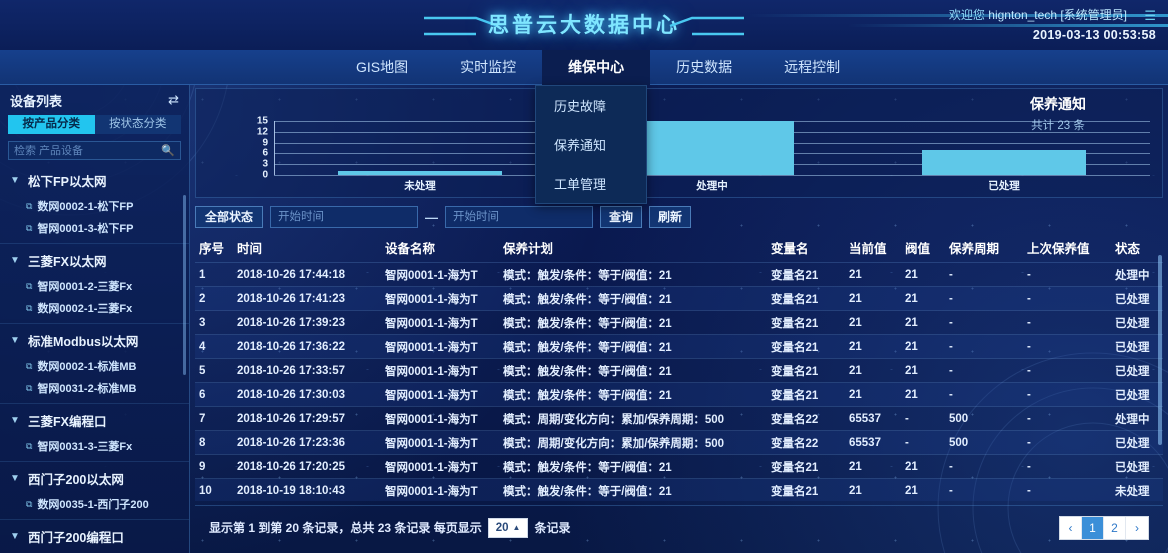 The width and height of the screenshot is (1168, 553). What do you see at coordinates (1137, 527) in the screenshot?
I see `pagination-next: ›` at bounding box center [1137, 527].